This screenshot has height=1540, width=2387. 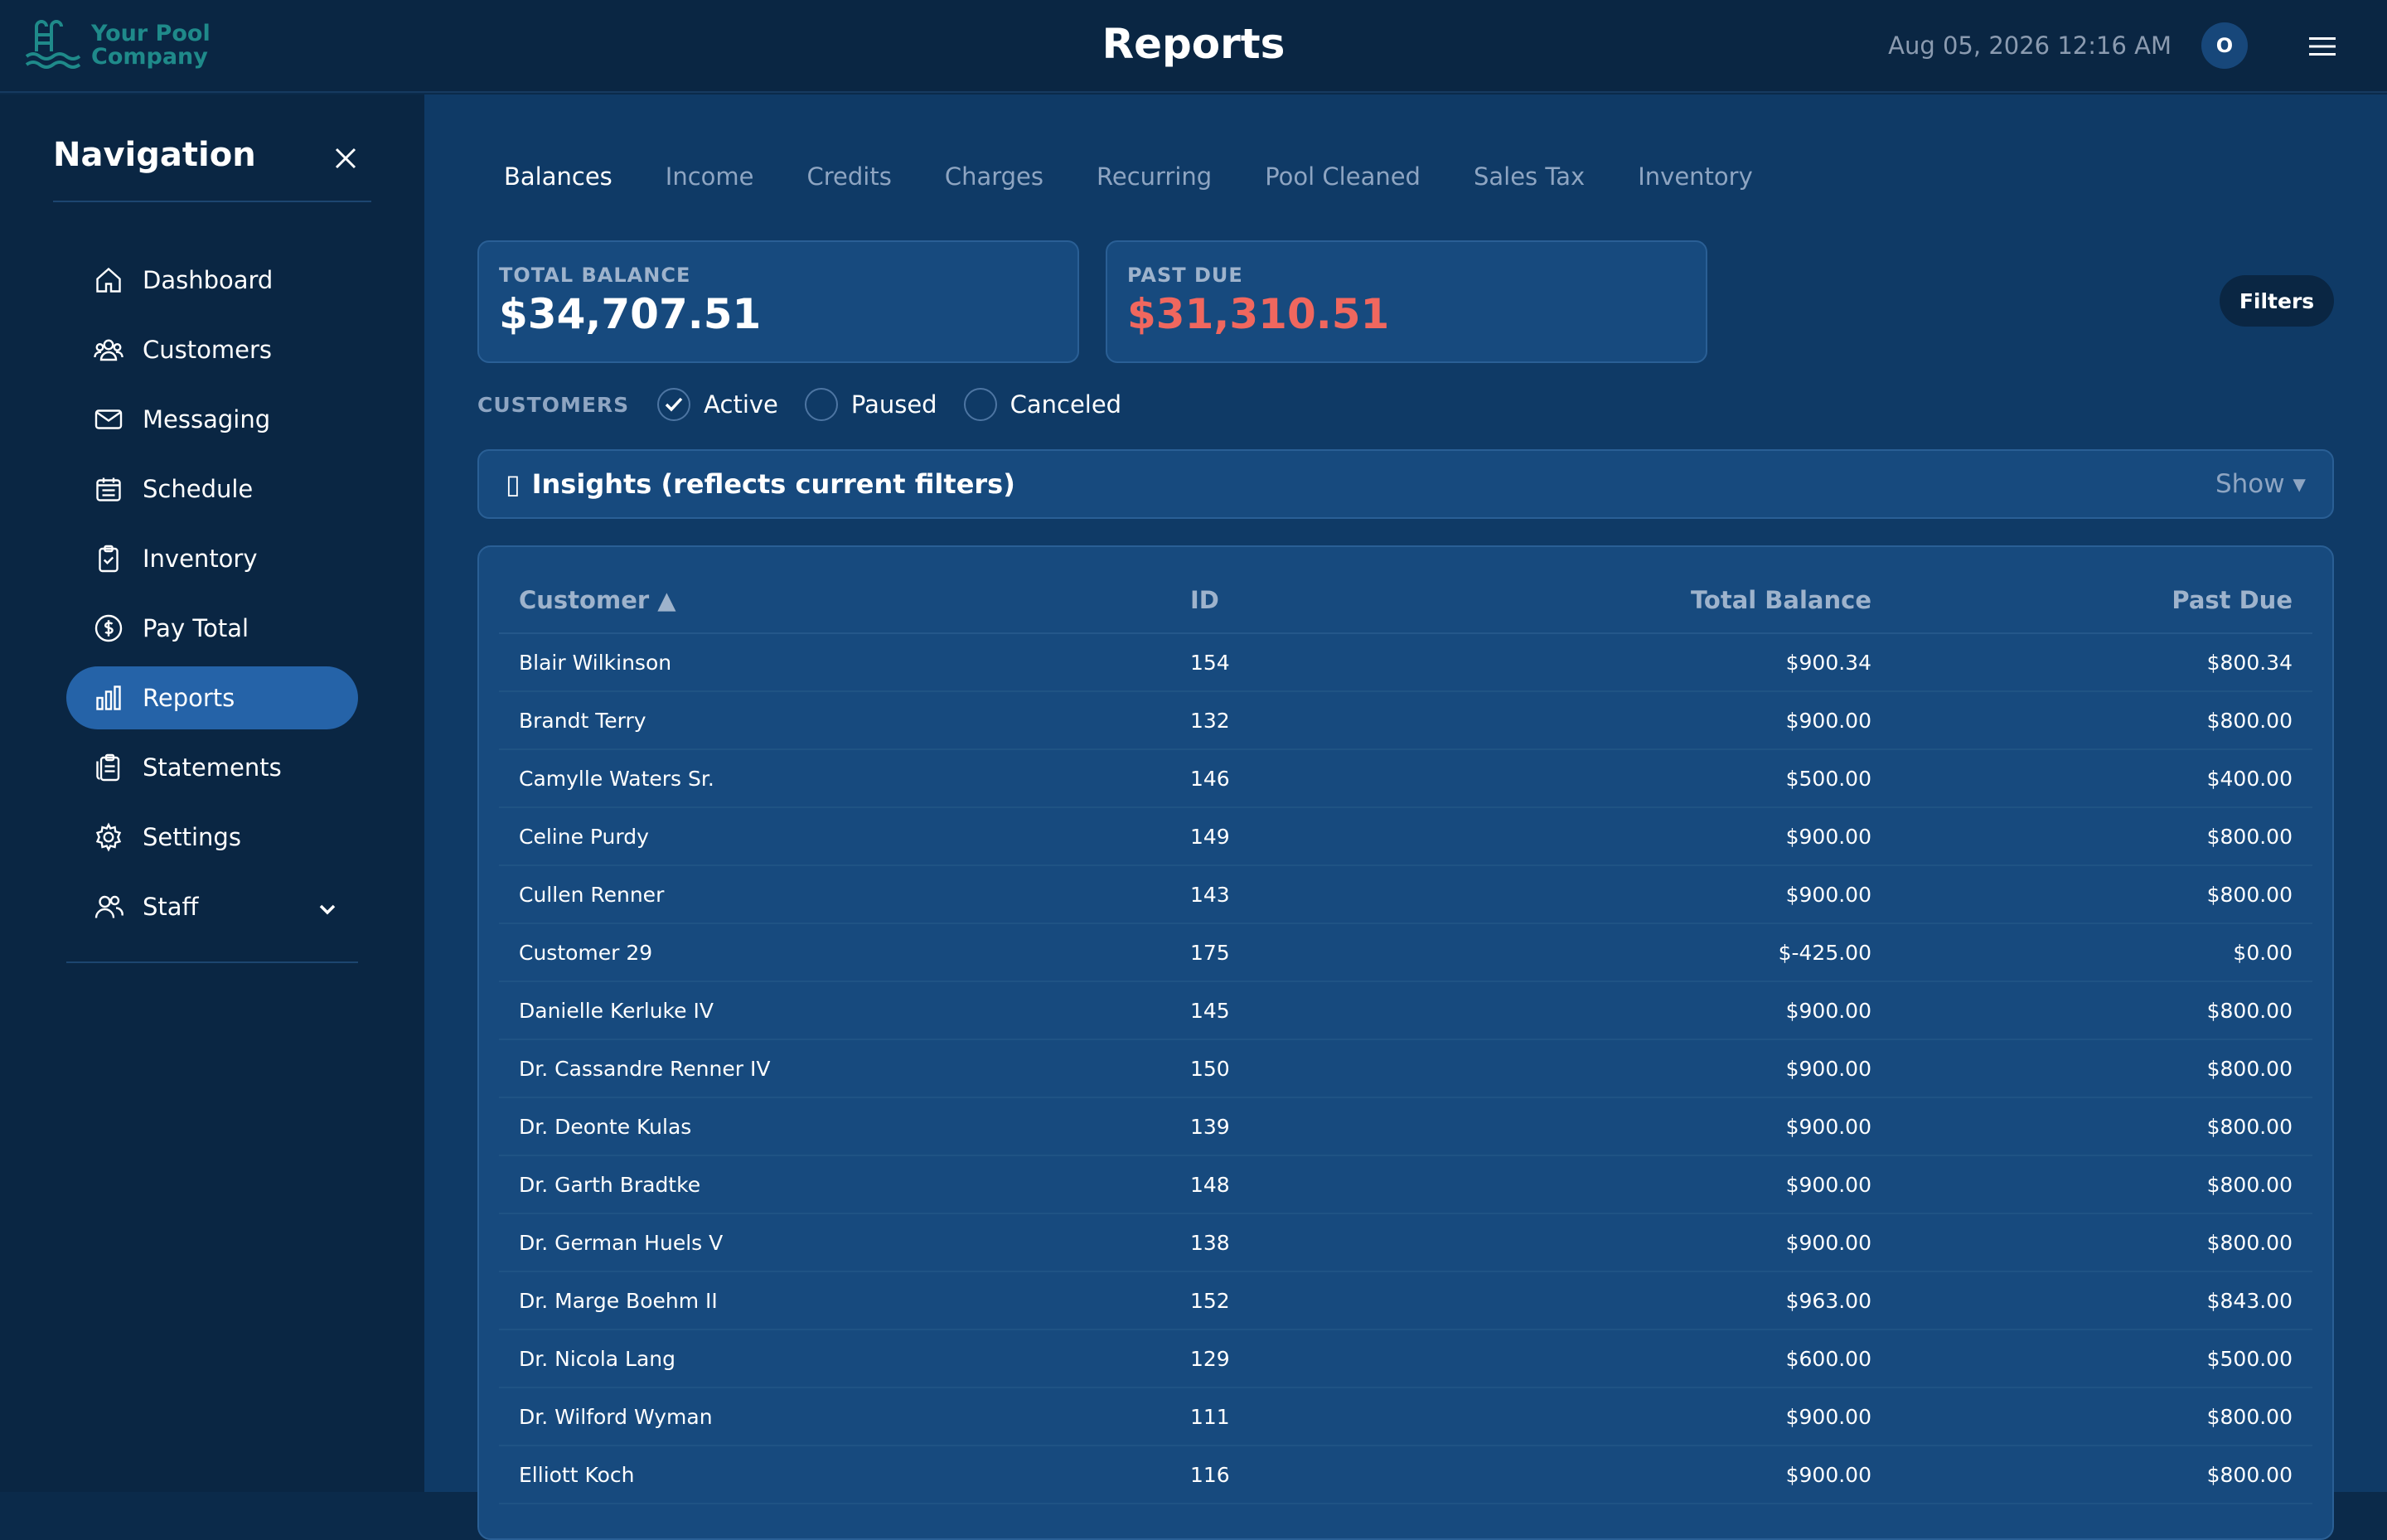 I want to click on customer-name-cell: Dr. Garth Bradtke, so click(x=834, y=1184).